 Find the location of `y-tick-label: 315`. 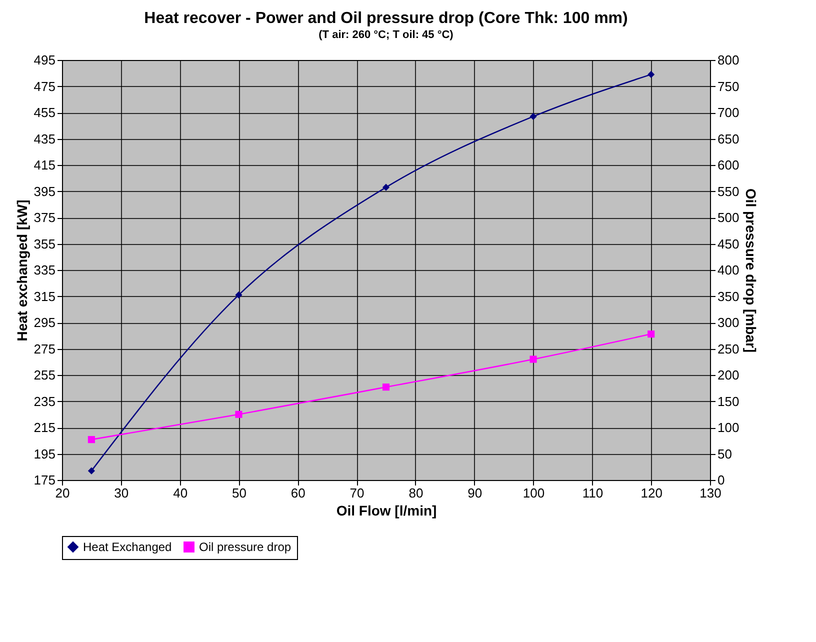

y-tick-label: 315 is located at coordinates (45, 296).